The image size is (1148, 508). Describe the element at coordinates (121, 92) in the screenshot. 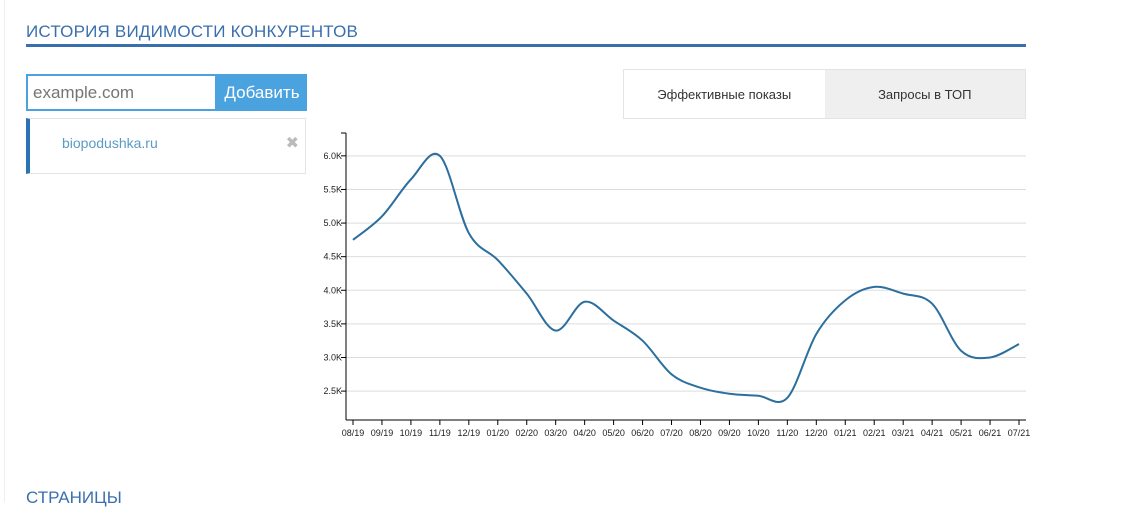

I see `domain-input` at that location.